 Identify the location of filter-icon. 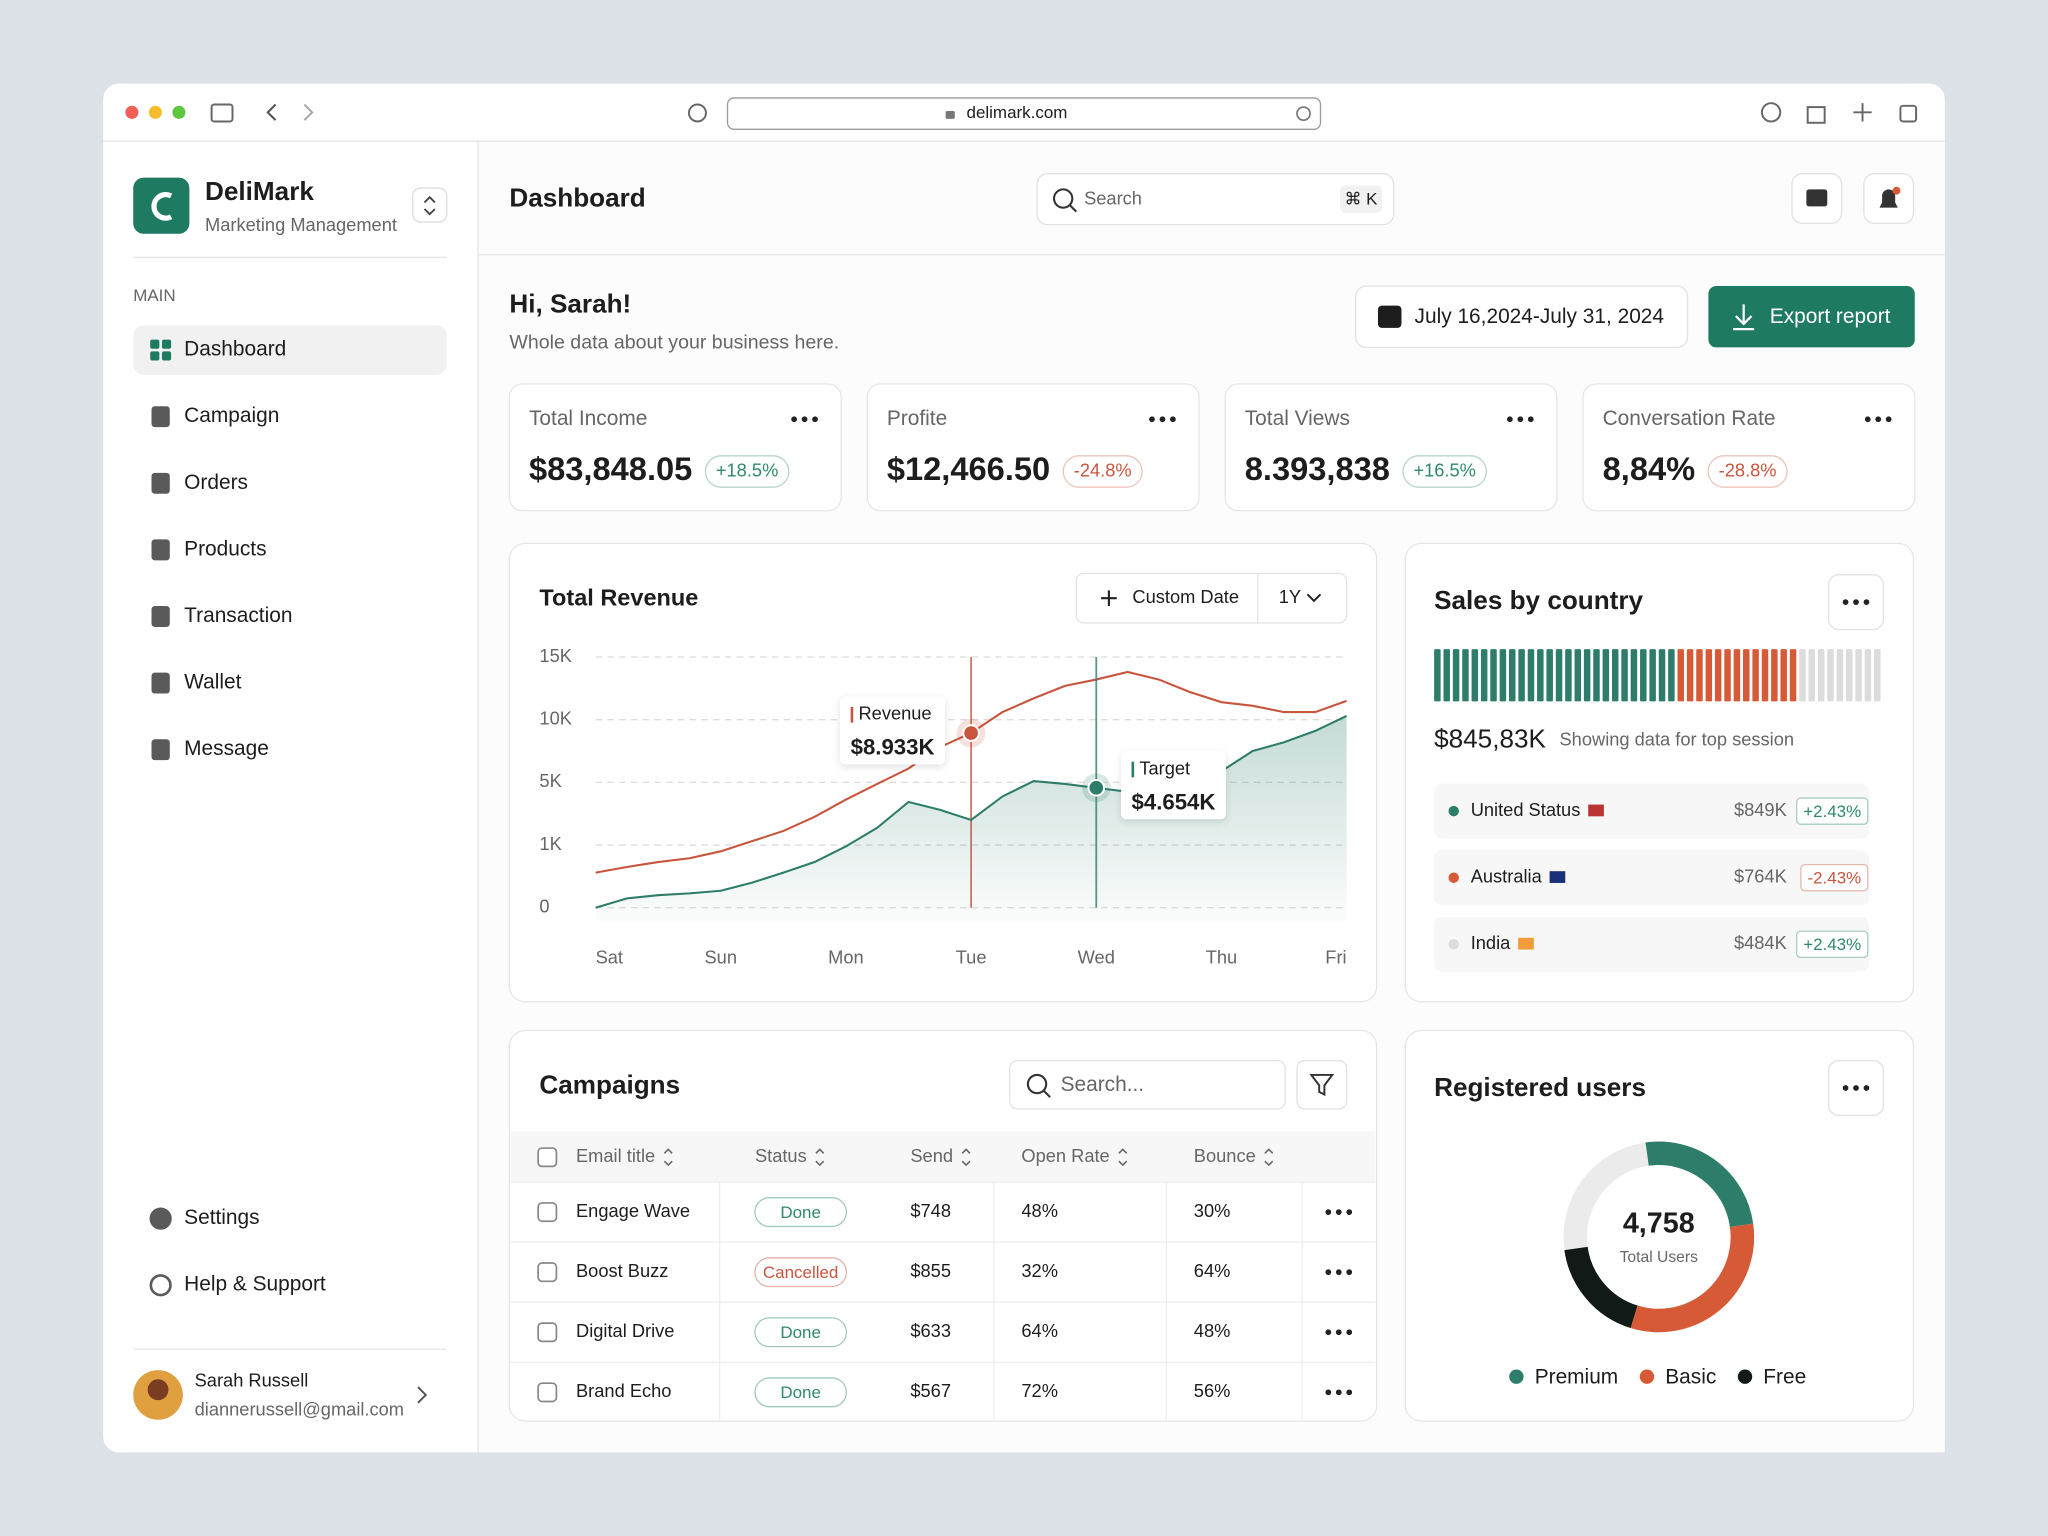
(1322, 1085).